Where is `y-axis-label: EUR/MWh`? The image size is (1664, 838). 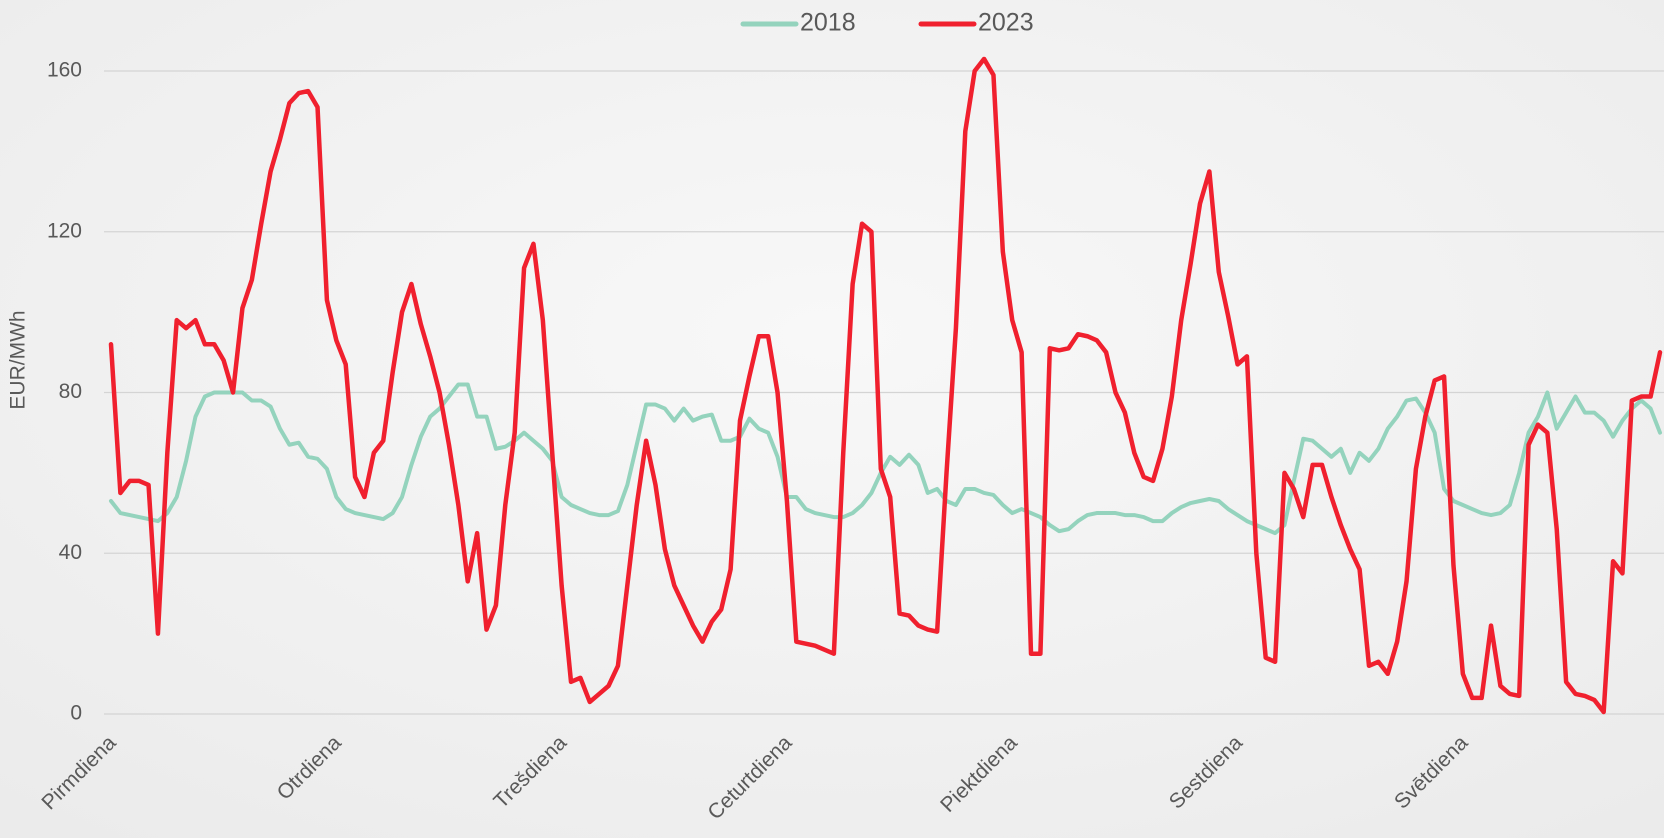 y-axis-label: EUR/MWh is located at coordinates (18, 359).